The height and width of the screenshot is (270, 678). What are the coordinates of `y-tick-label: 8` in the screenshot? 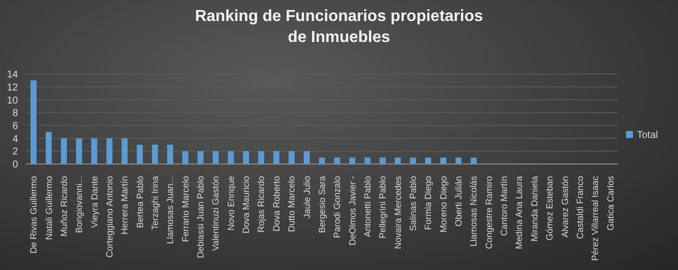 It's located at (15, 114).